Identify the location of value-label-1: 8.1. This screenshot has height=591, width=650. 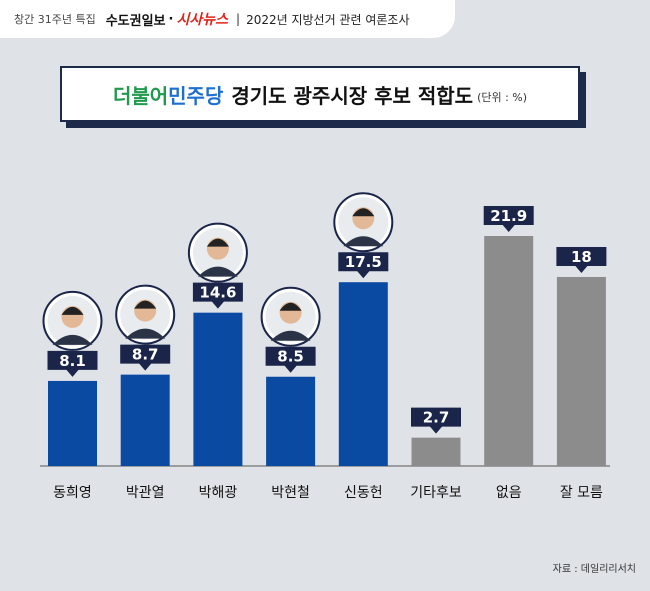
(72, 361).